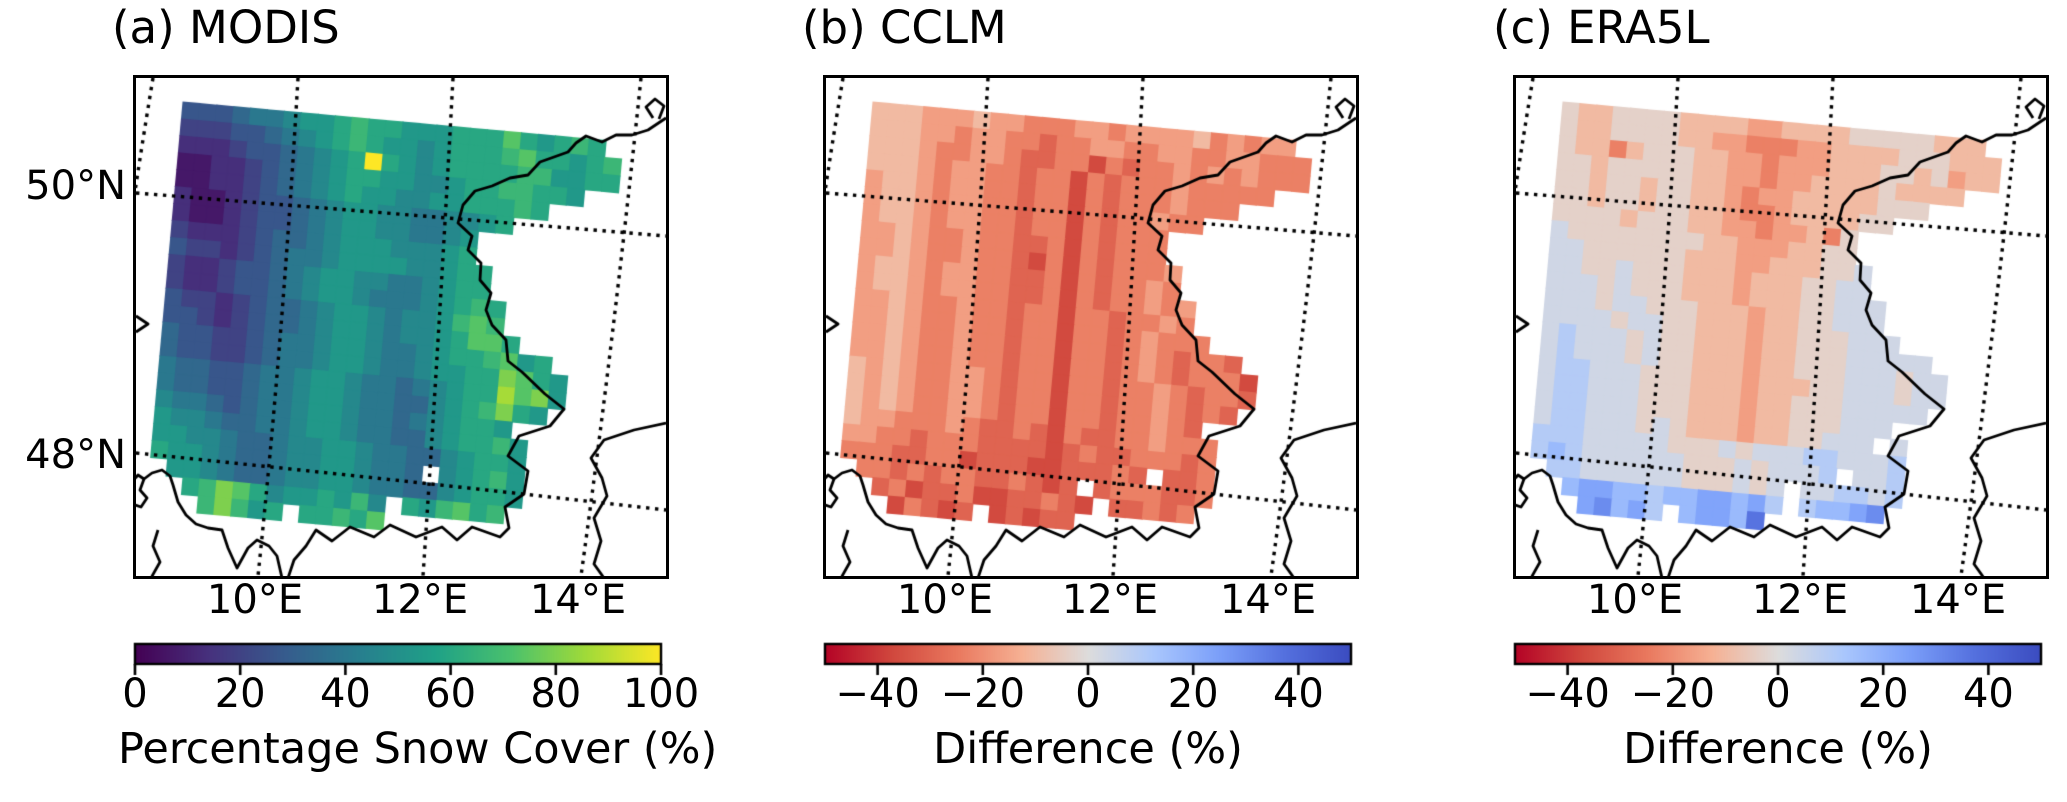 The image size is (2067, 802). I want to click on panel-a-colorbar, so click(398, 661).